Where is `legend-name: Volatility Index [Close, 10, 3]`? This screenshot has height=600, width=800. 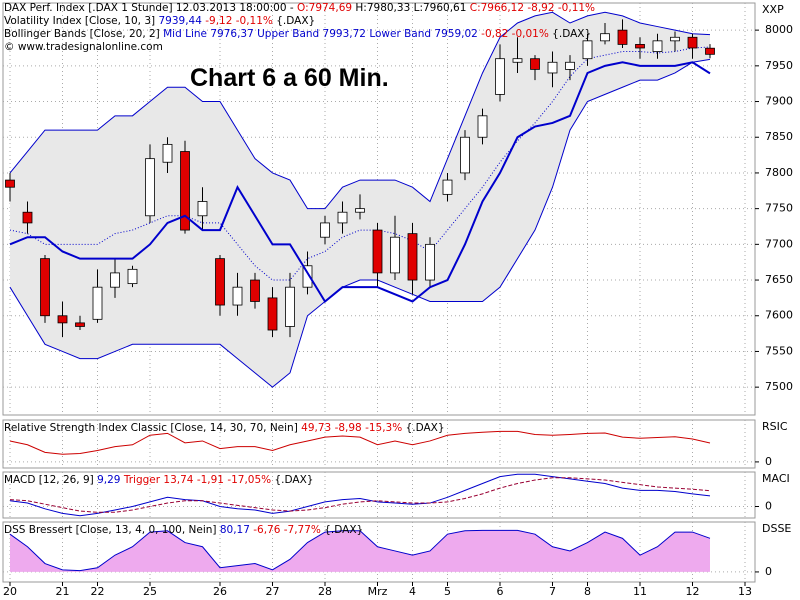 legend-name: Volatility Index [Close, 10, 3] is located at coordinates (80, 21).